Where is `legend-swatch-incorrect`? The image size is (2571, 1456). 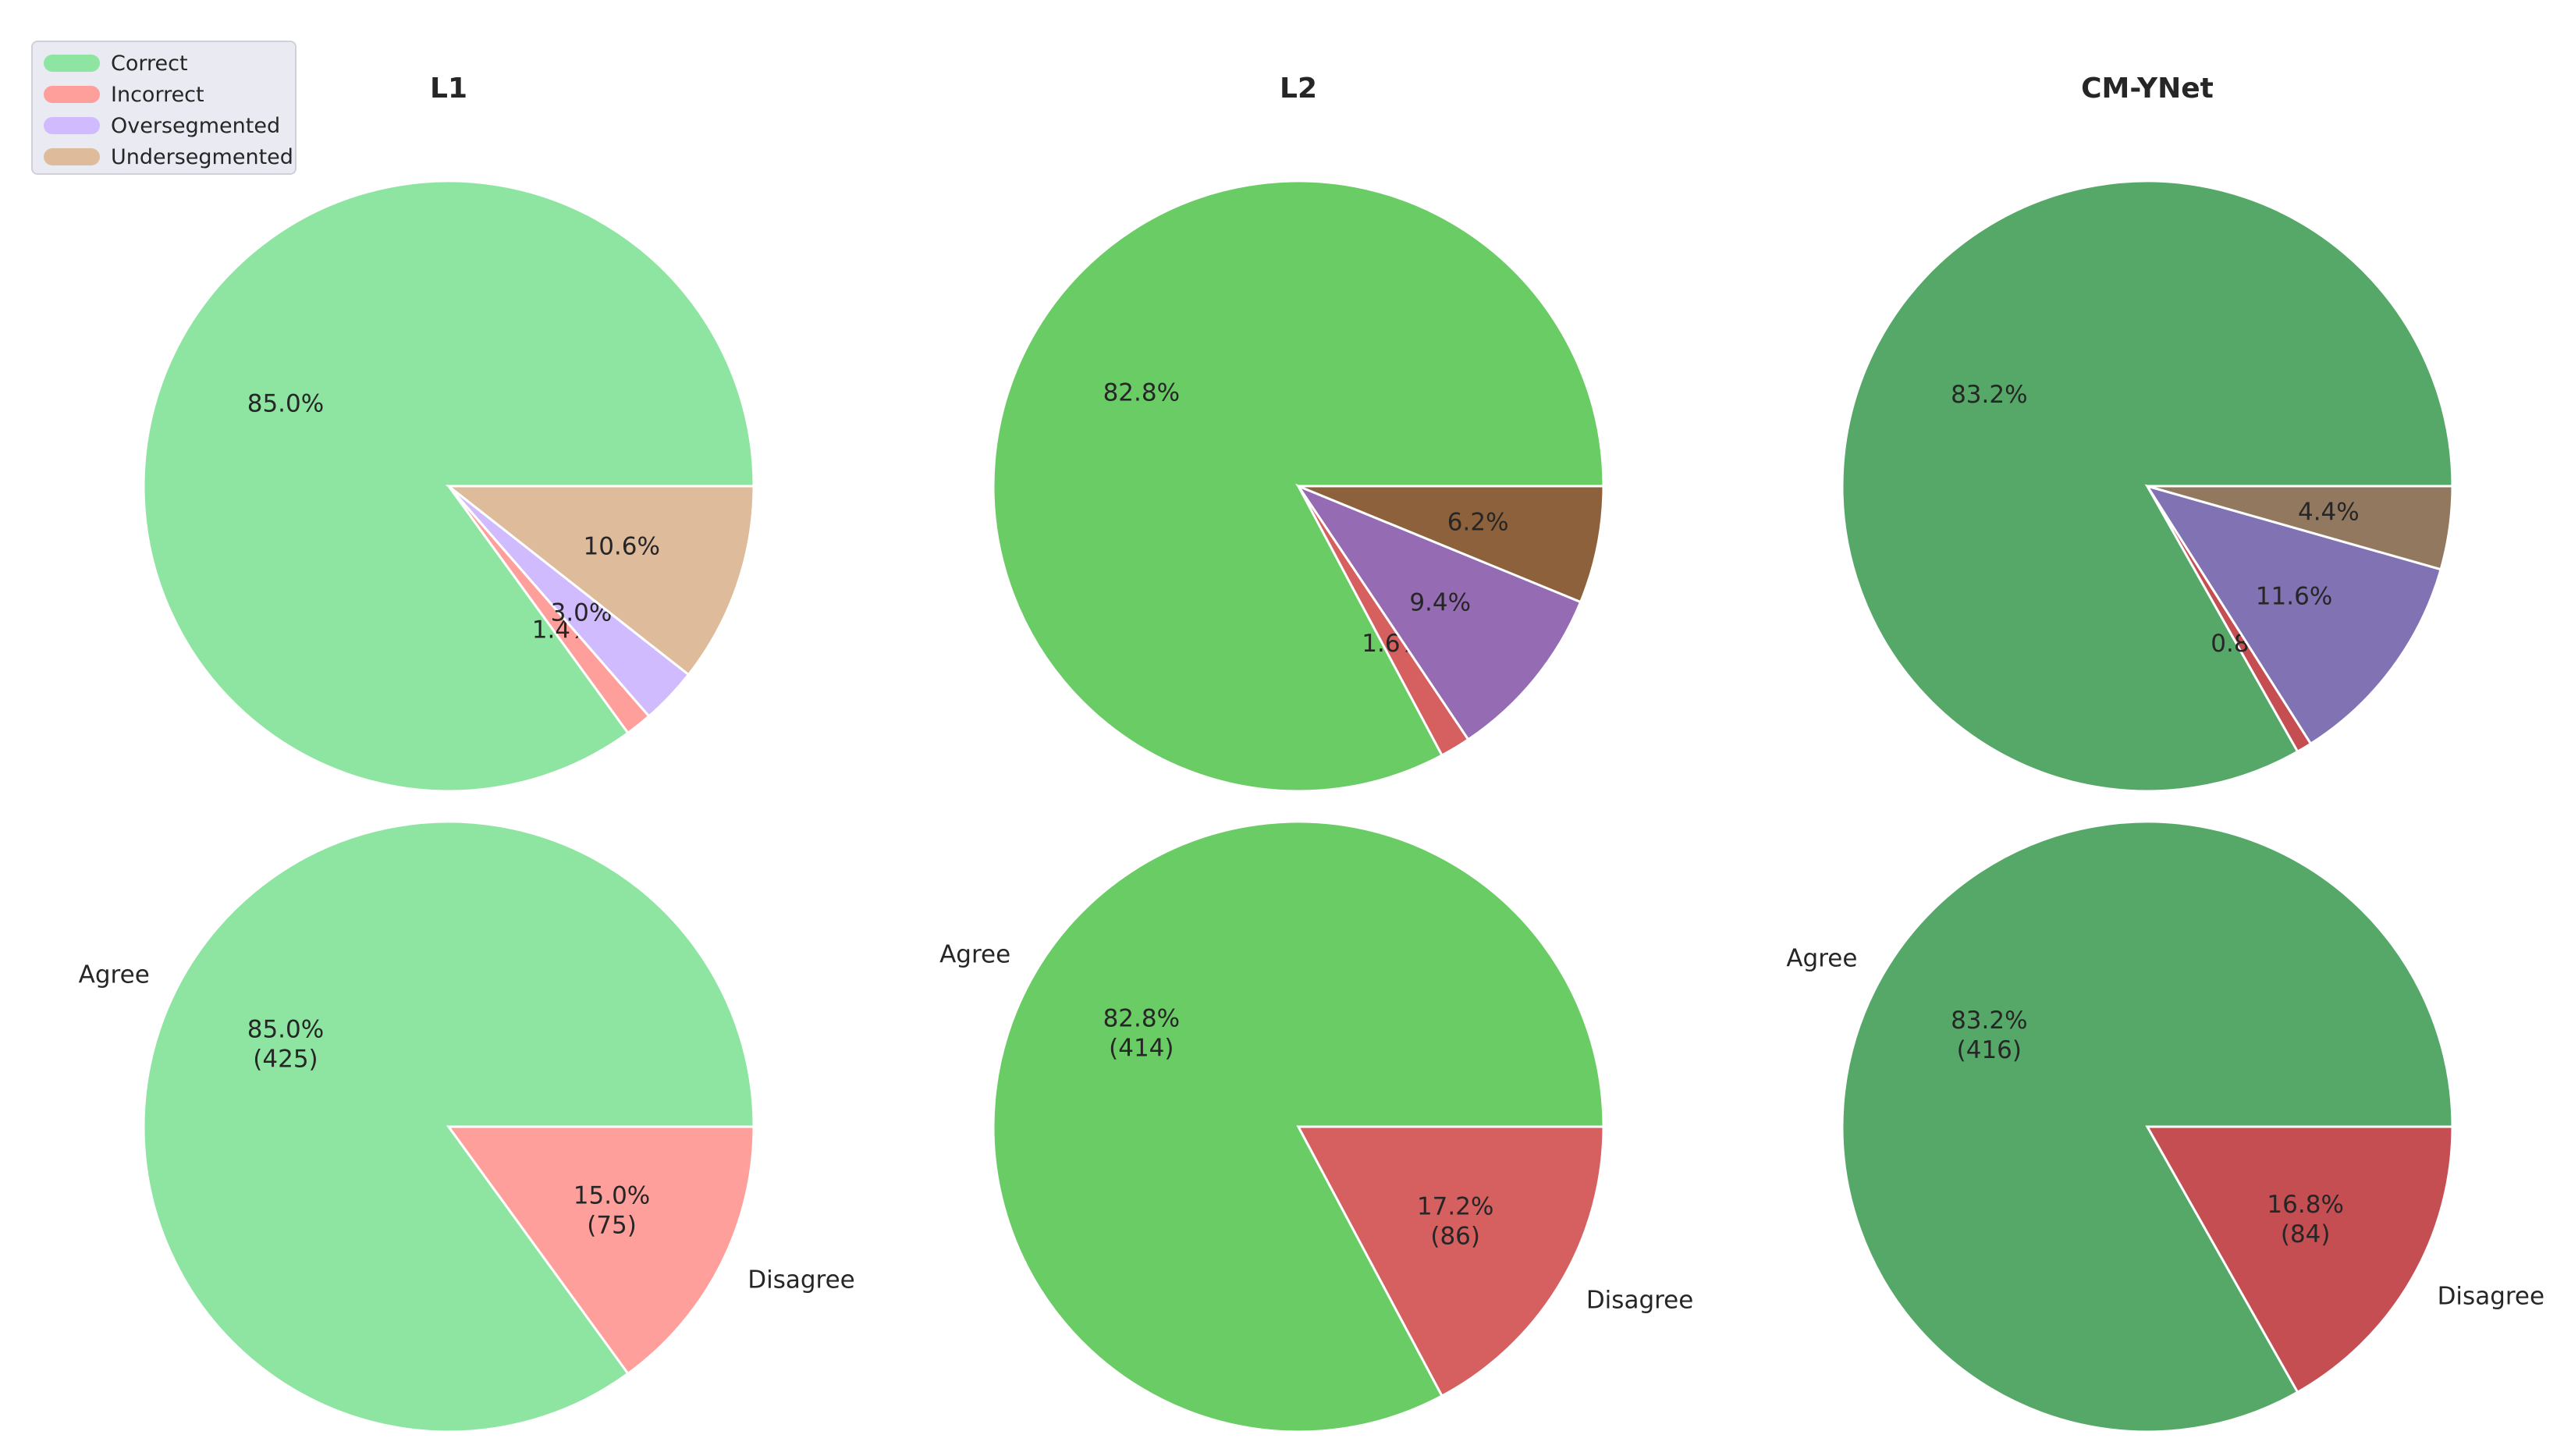 legend-swatch-incorrect is located at coordinates (72, 95).